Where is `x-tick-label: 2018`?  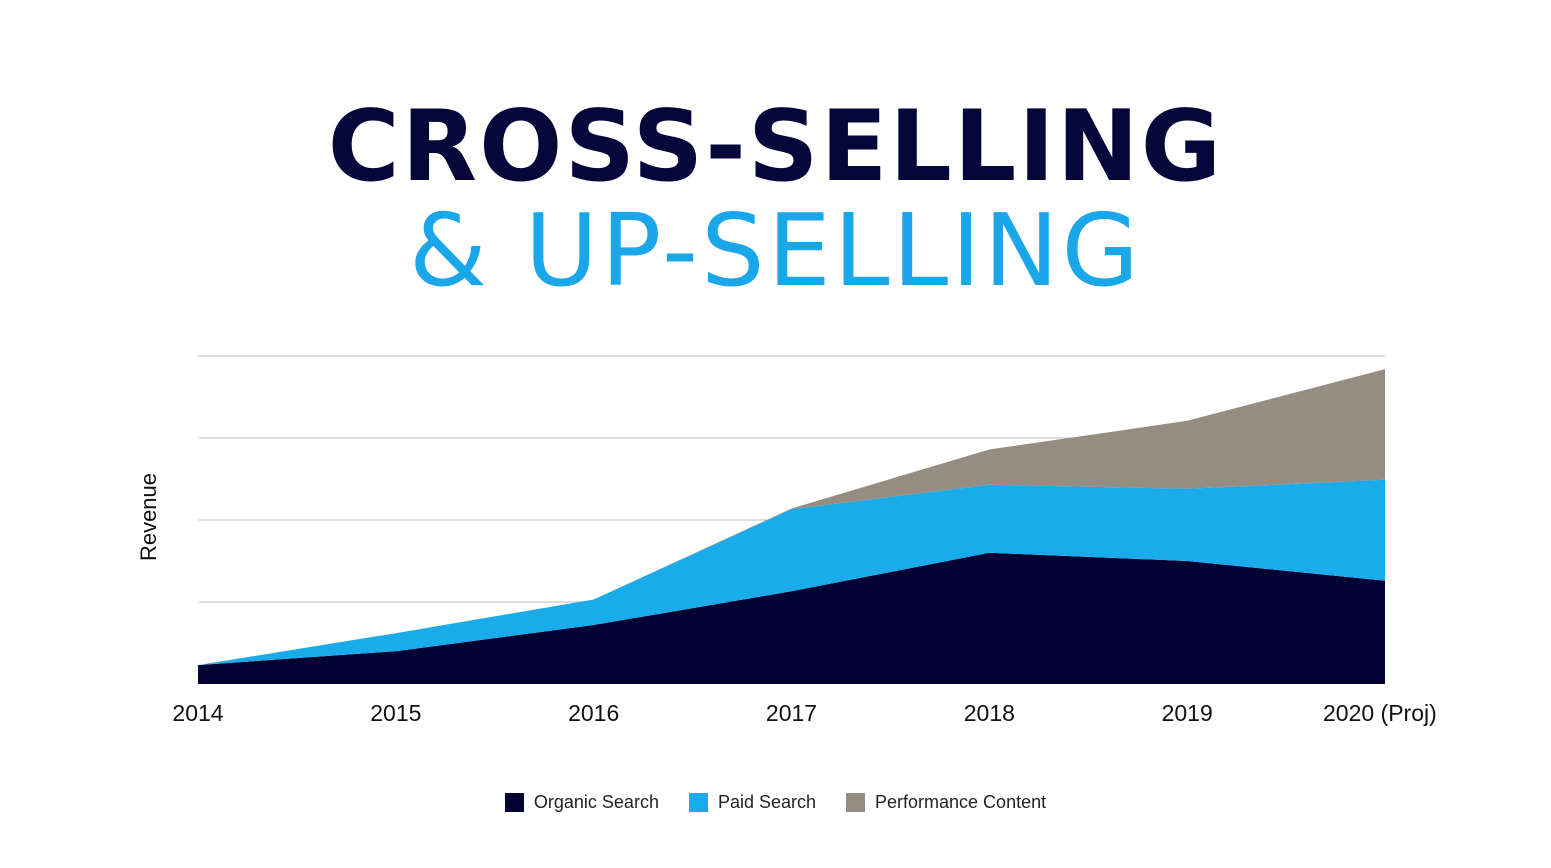 x-tick-label: 2018 is located at coordinates (989, 713).